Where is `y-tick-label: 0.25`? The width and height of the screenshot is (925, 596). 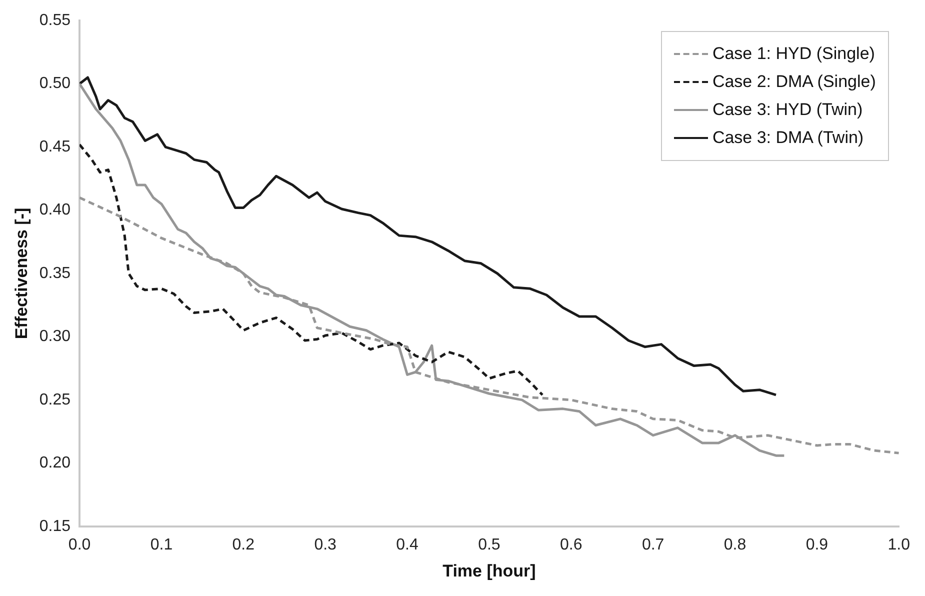
y-tick-label: 0.25 is located at coordinates (55, 399).